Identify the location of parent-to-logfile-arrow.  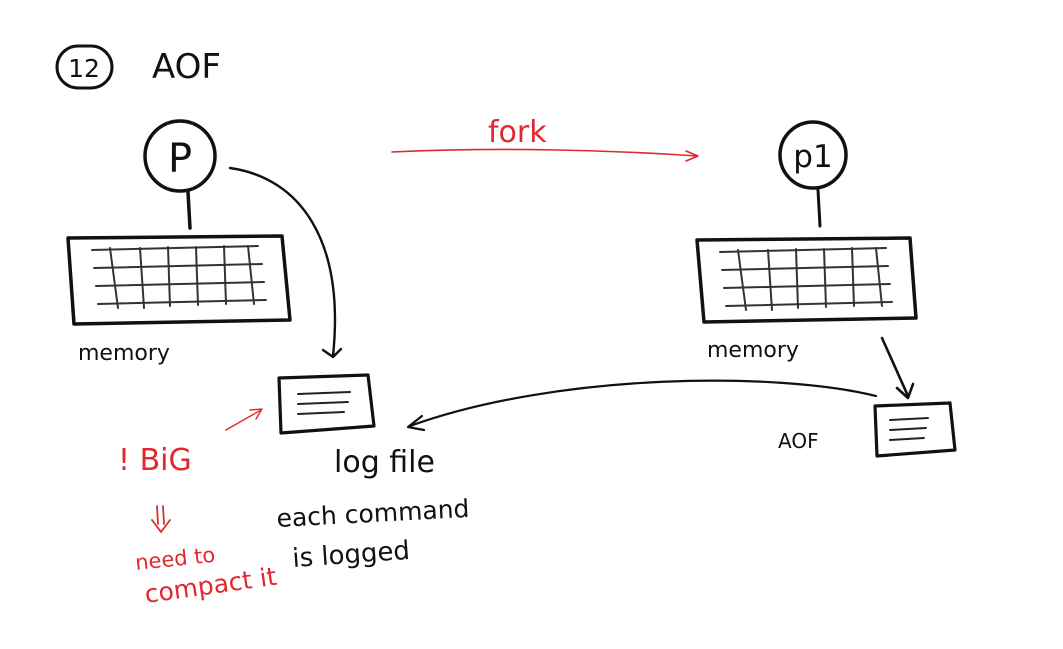
(285, 262).